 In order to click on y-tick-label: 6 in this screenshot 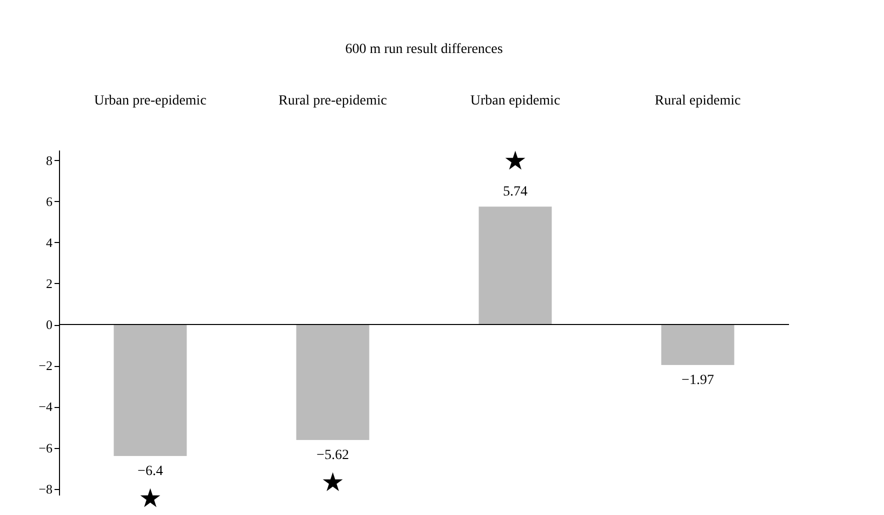, I will do `click(49, 201)`.